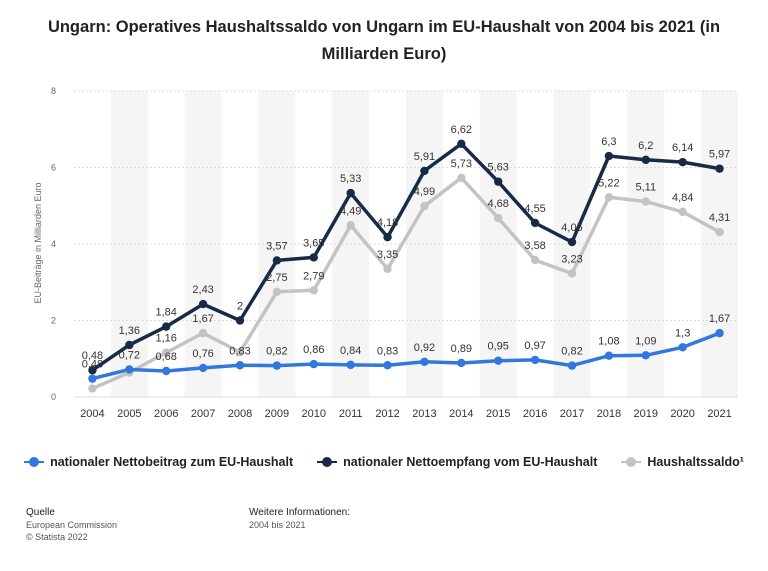 The height and width of the screenshot is (571, 768). Describe the element at coordinates (129, 355) in the screenshot. I see `data-label: 0,72` at that location.